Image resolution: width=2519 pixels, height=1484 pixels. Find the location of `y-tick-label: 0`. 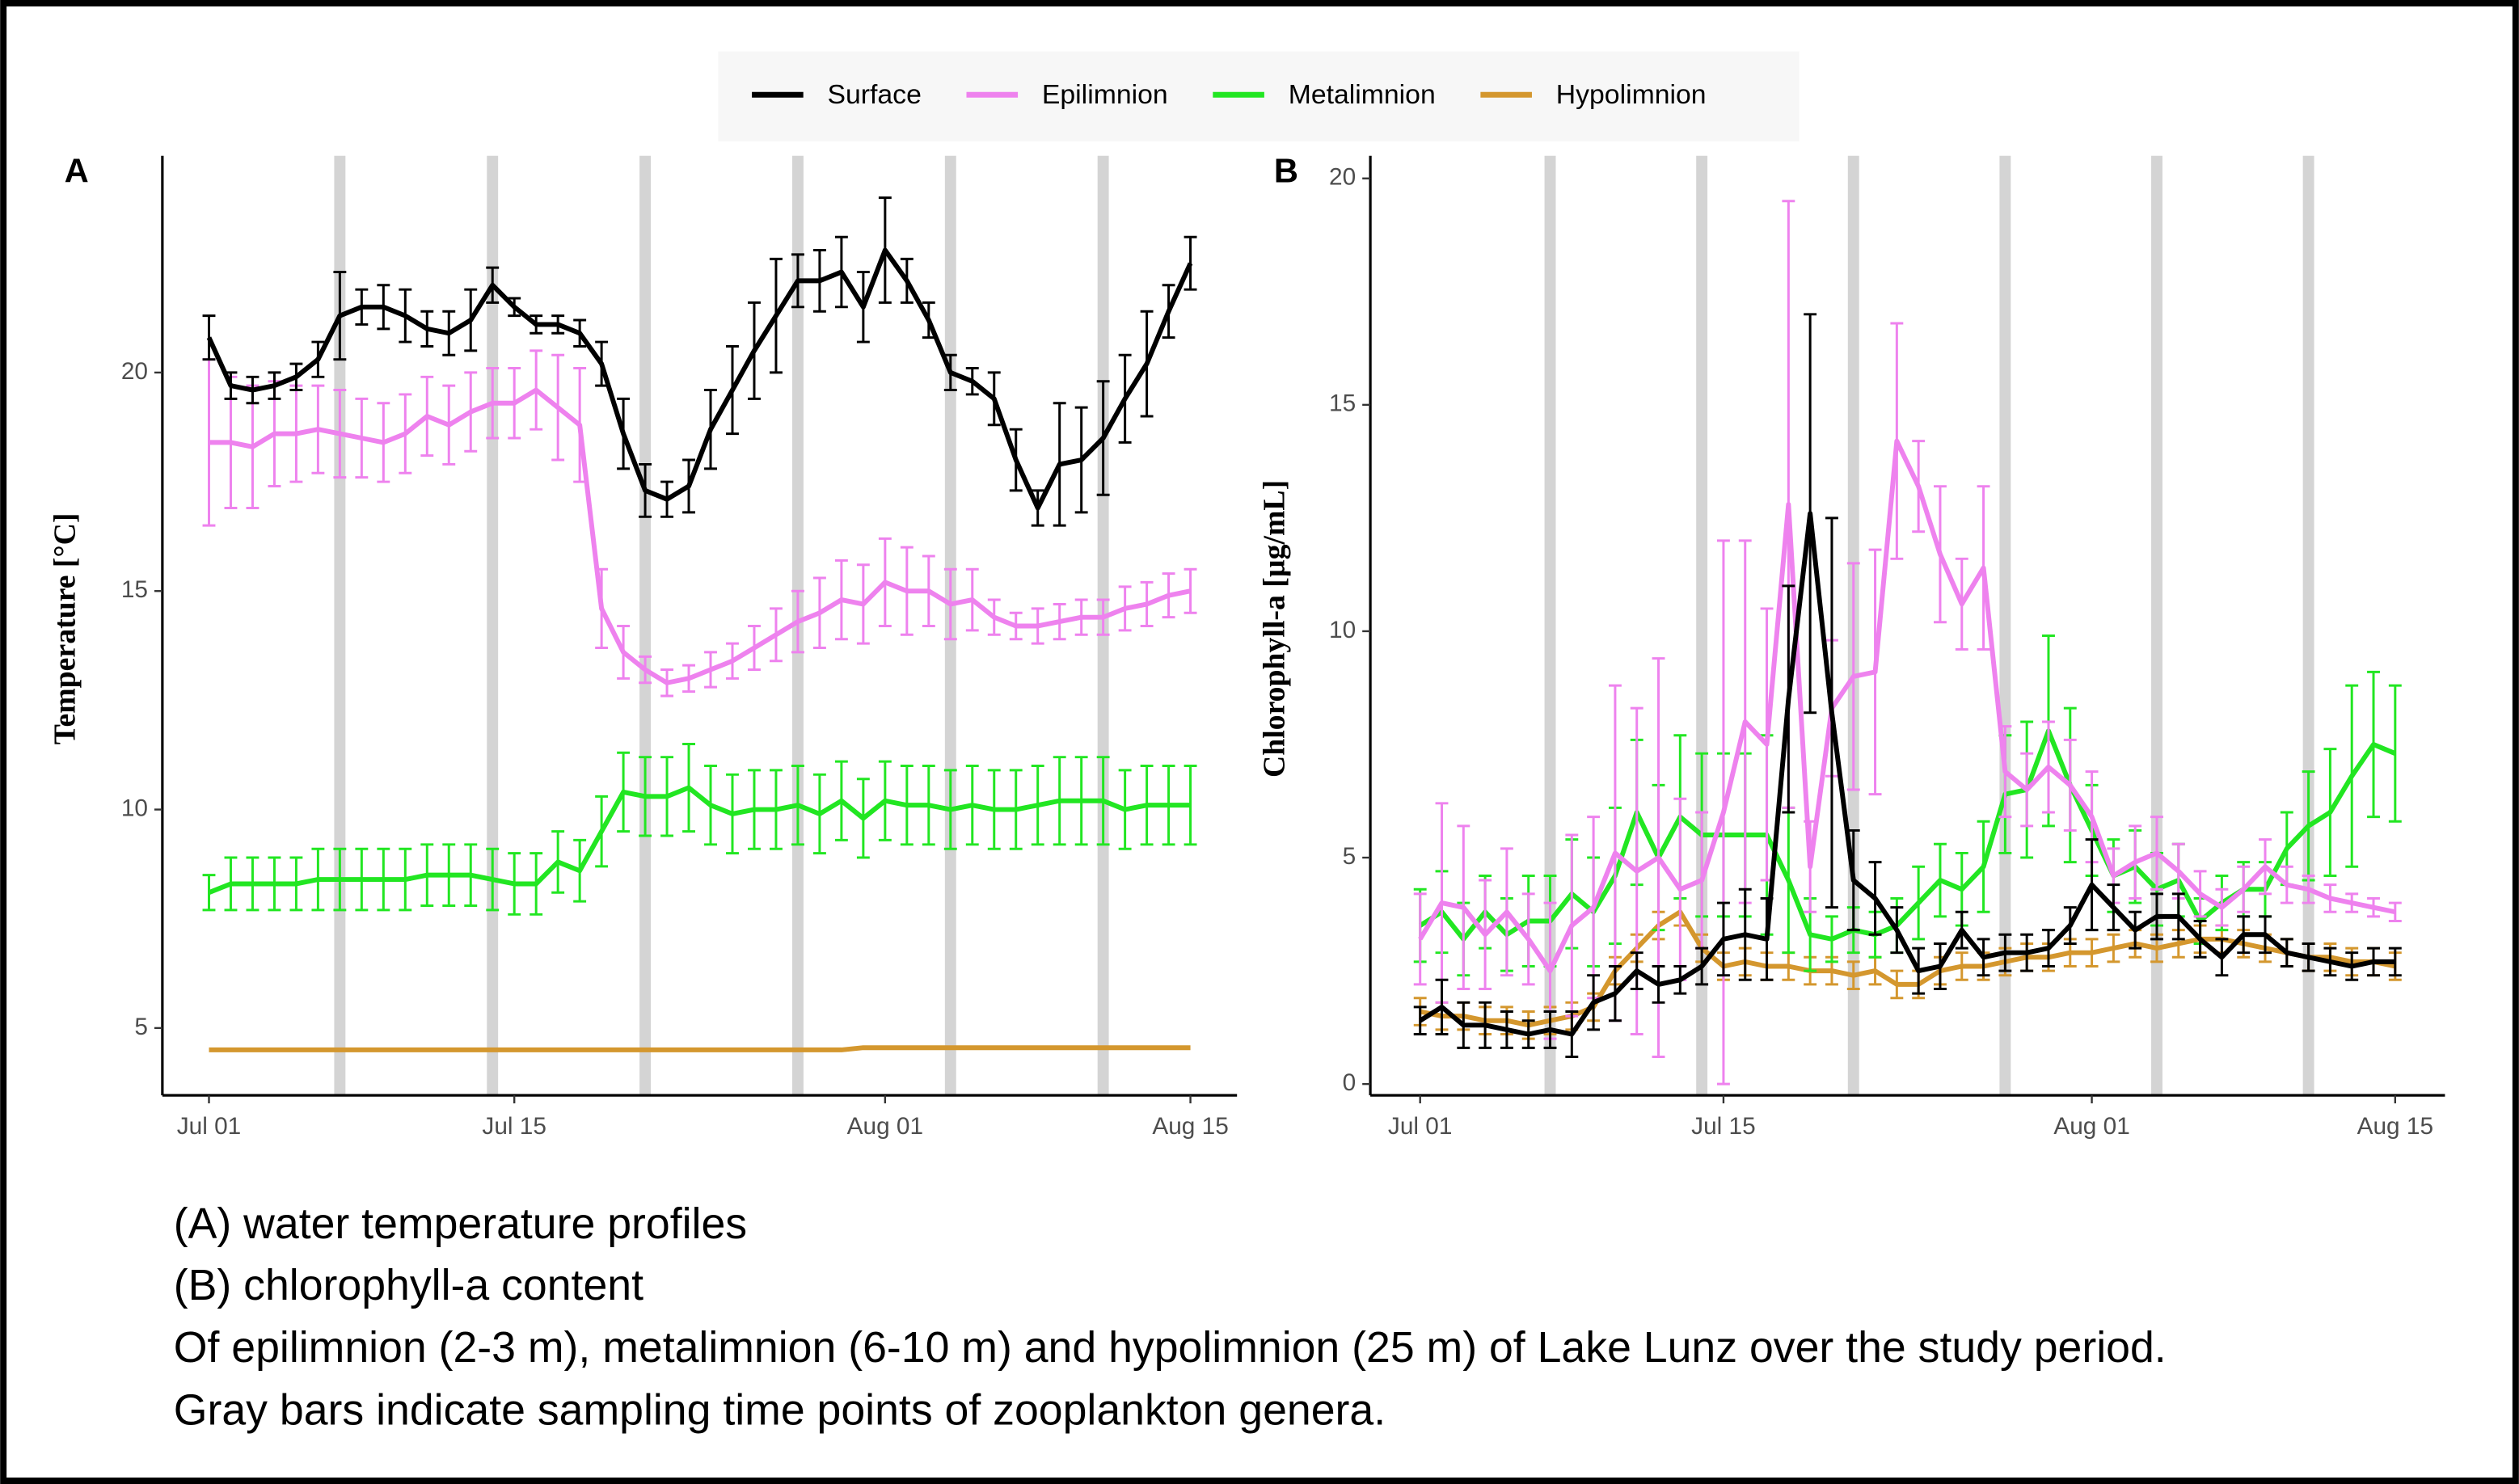

y-tick-label: 0 is located at coordinates (1350, 1082).